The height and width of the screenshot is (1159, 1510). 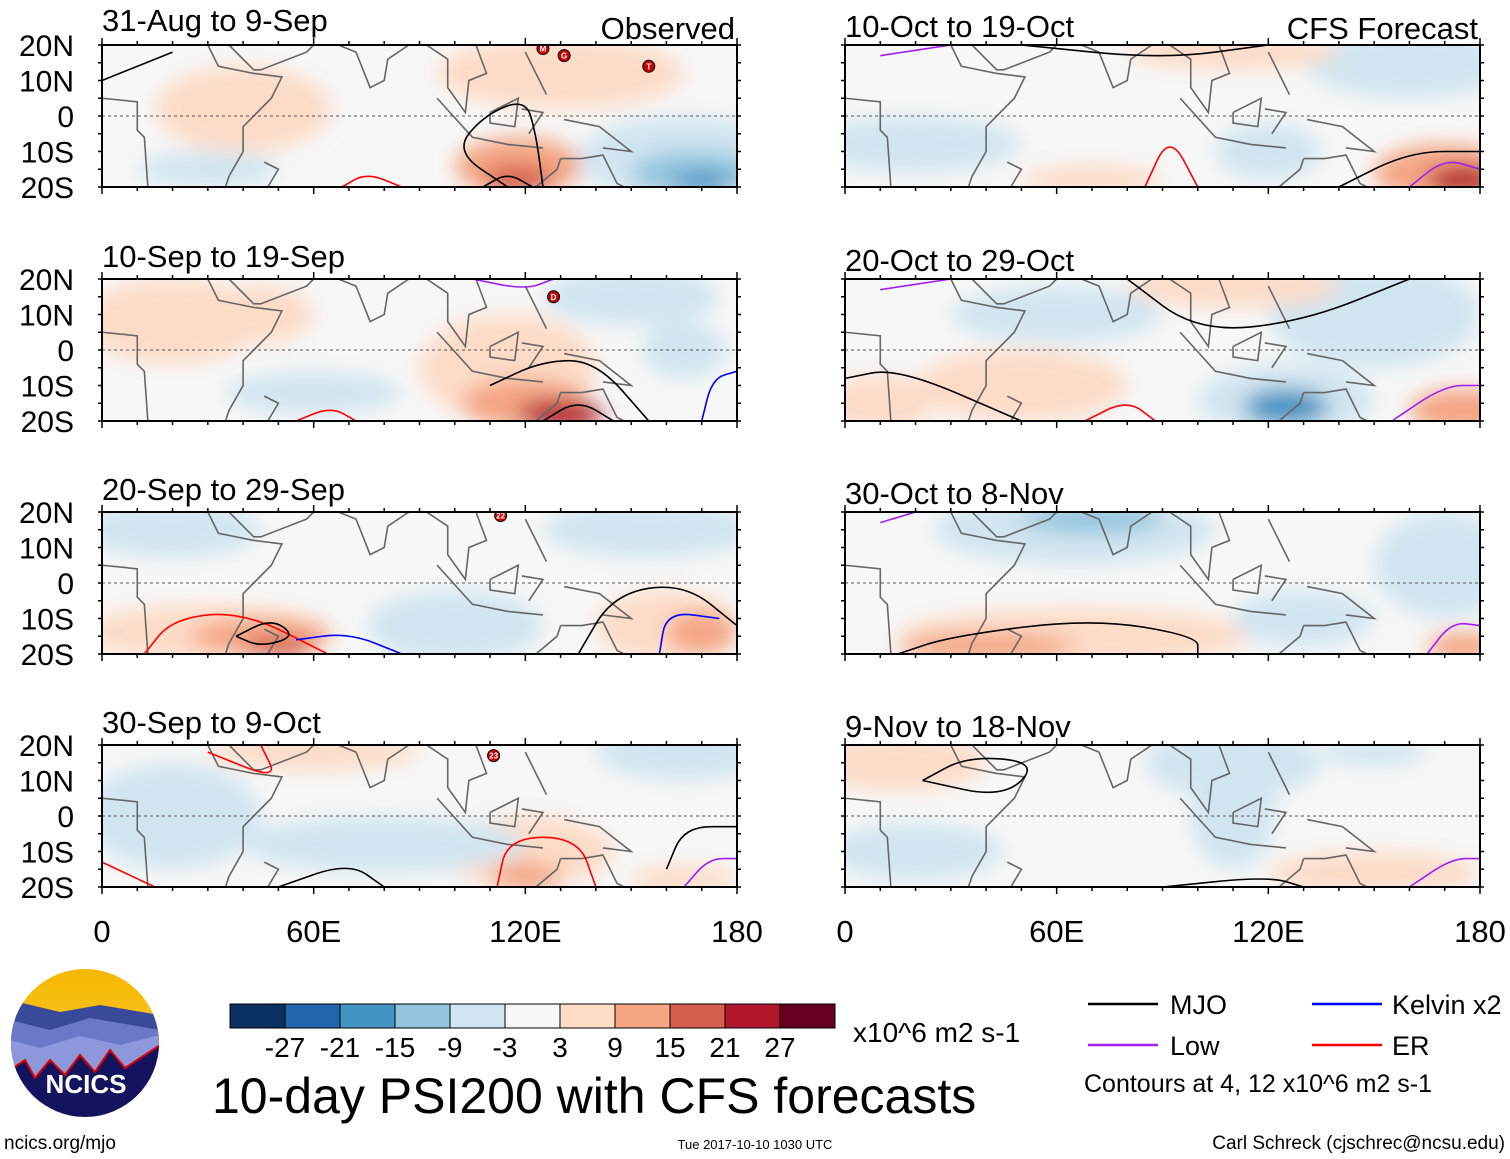 What do you see at coordinates (1162, 568) in the screenshot?
I see `map-panel: 30-Oct to 8-Nov` at bounding box center [1162, 568].